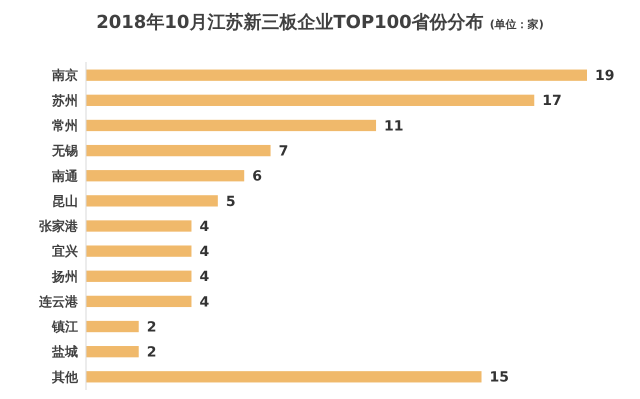  Describe the element at coordinates (65, 126) in the screenshot. I see `y-tick-label: 常州` at that location.